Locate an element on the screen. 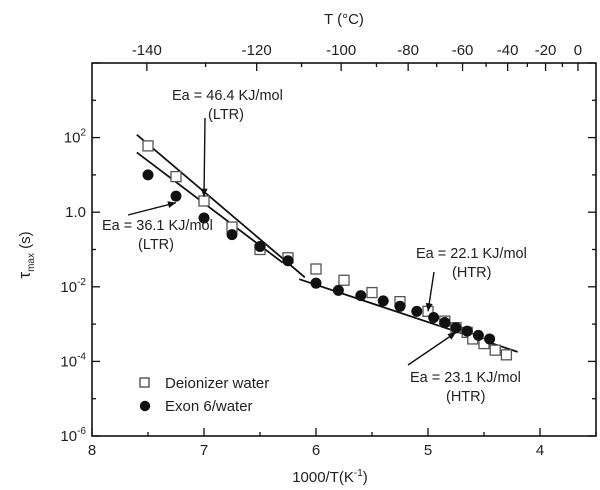 Image resolution: width=600 pixels, height=490 pixels. top-axis-title: T (°C) is located at coordinates (344, 19).